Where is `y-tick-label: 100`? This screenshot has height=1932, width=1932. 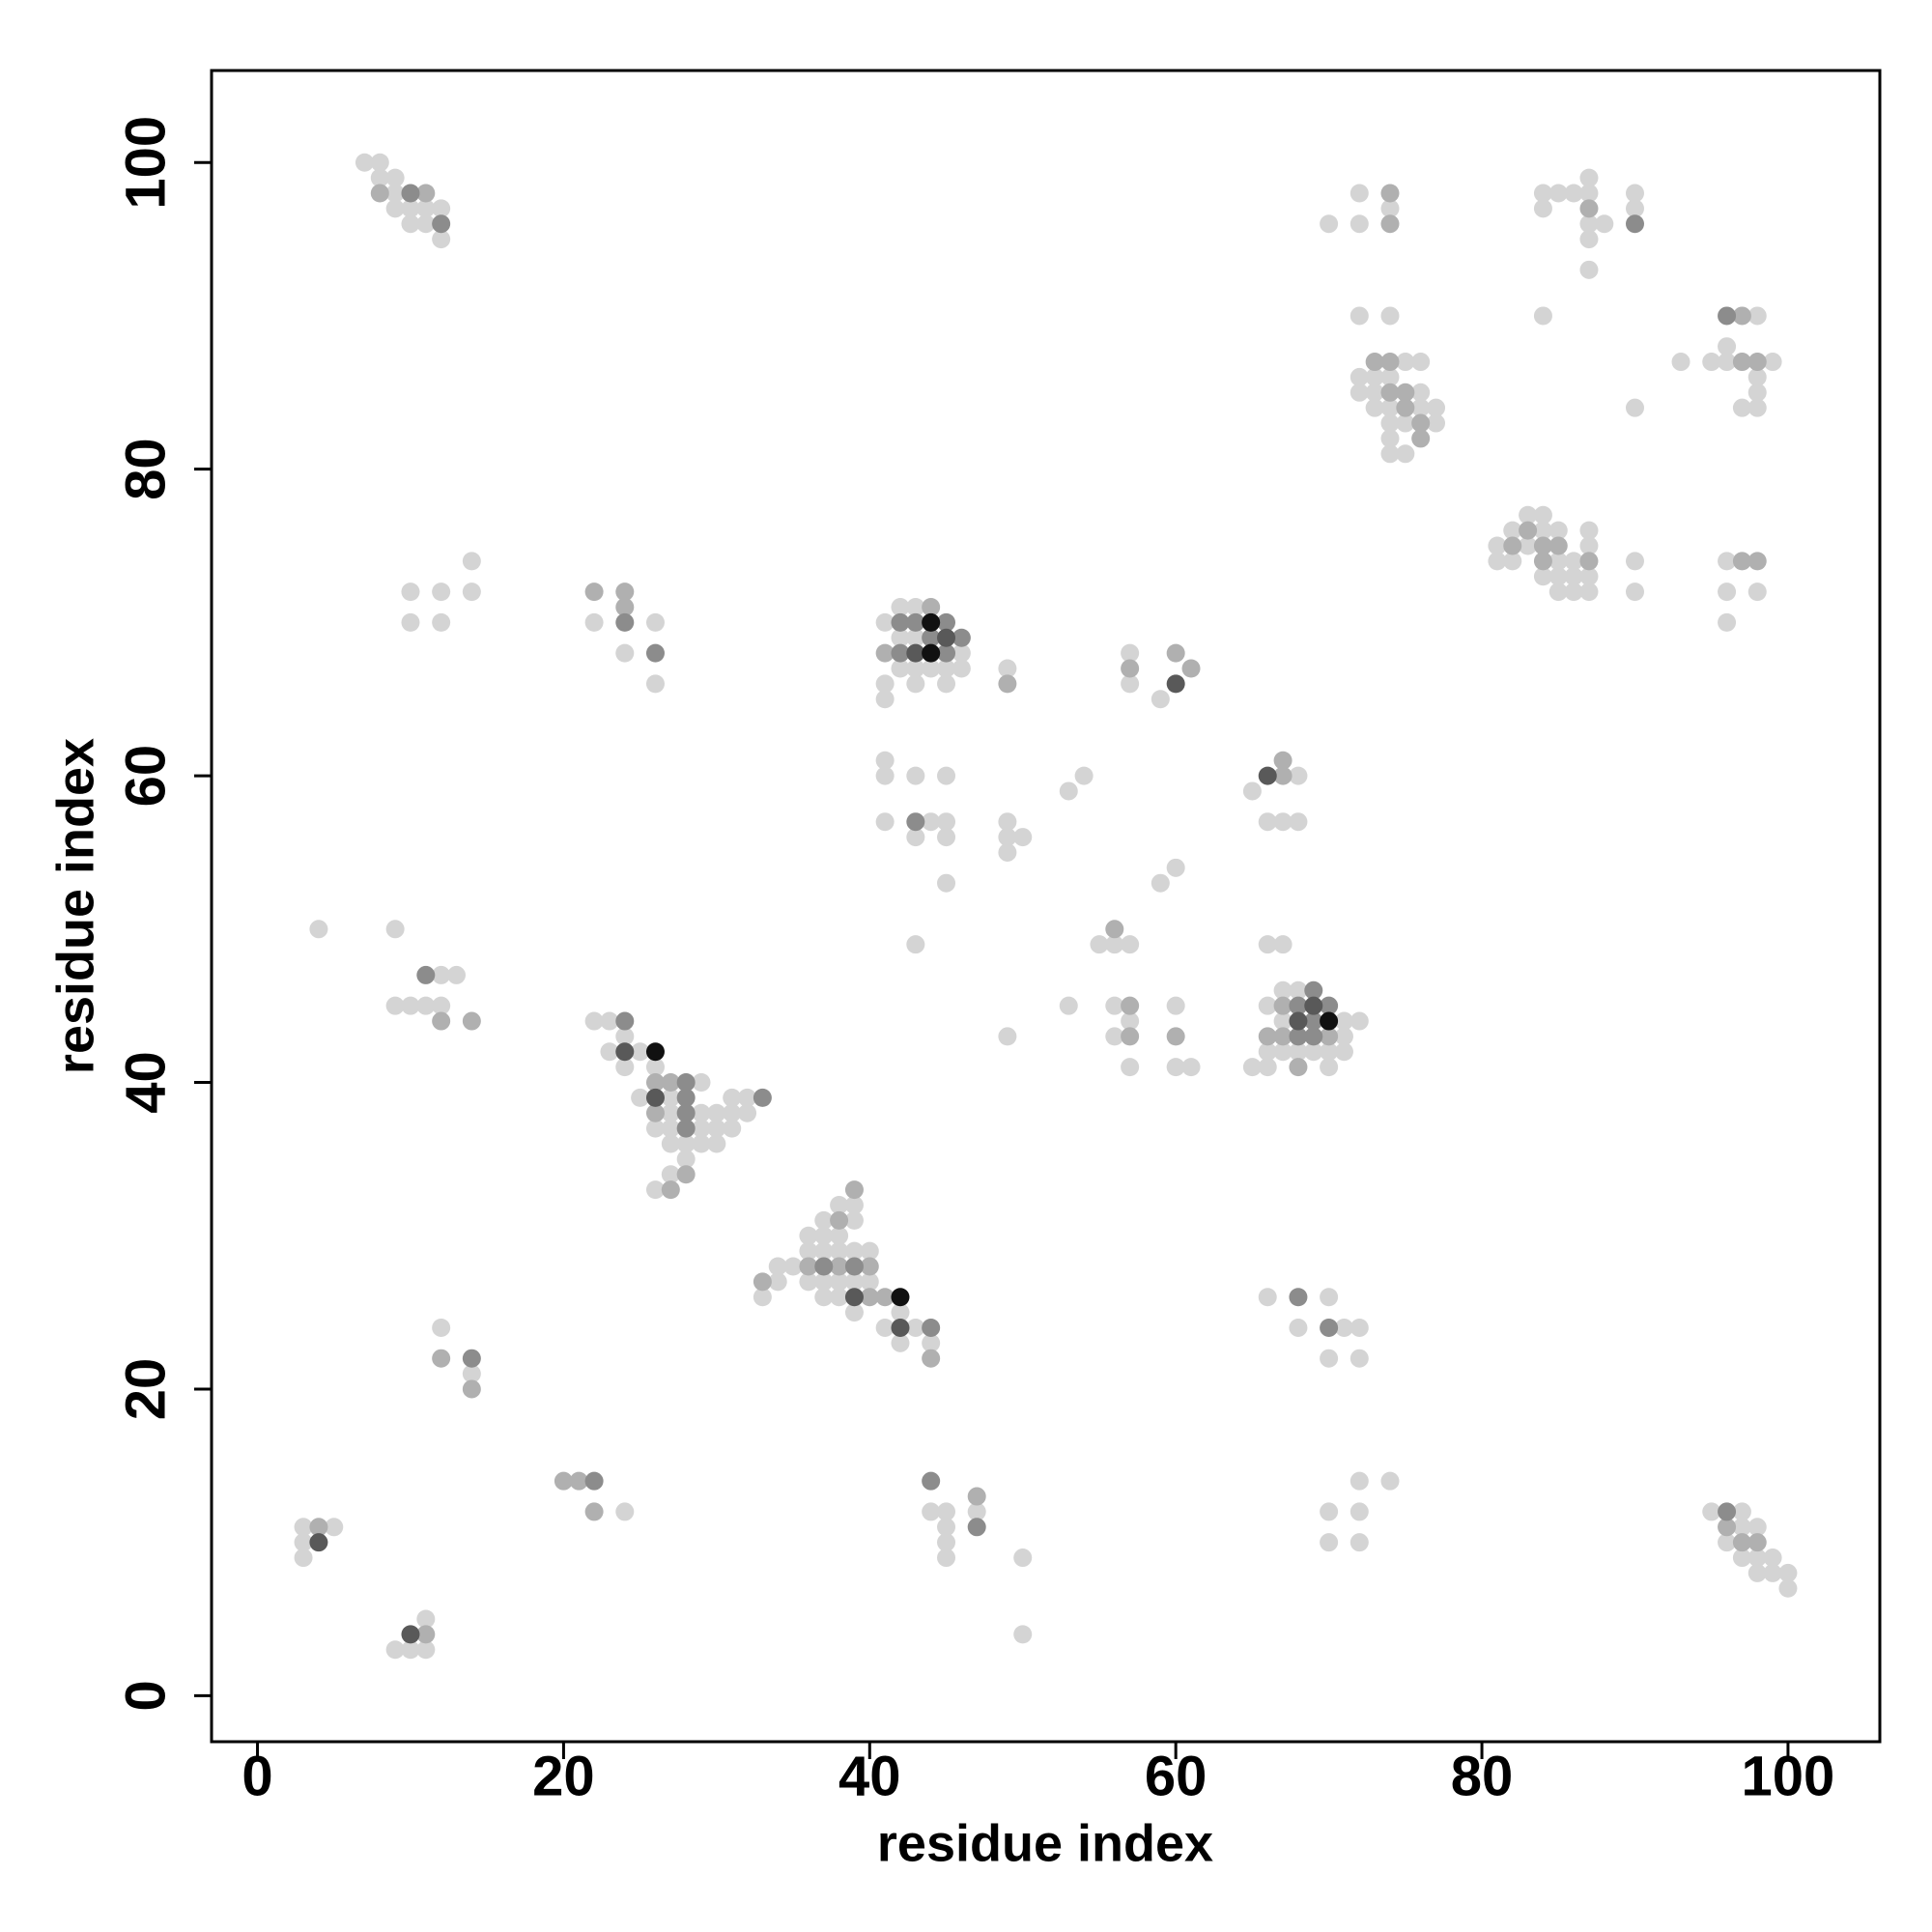 y-tick-label: 100 is located at coordinates (145, 163).